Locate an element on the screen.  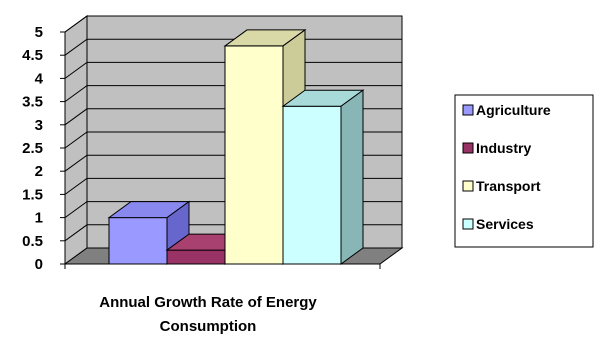
legend: Agriculture Industry Transport Services is located at coordinates (524, 171).